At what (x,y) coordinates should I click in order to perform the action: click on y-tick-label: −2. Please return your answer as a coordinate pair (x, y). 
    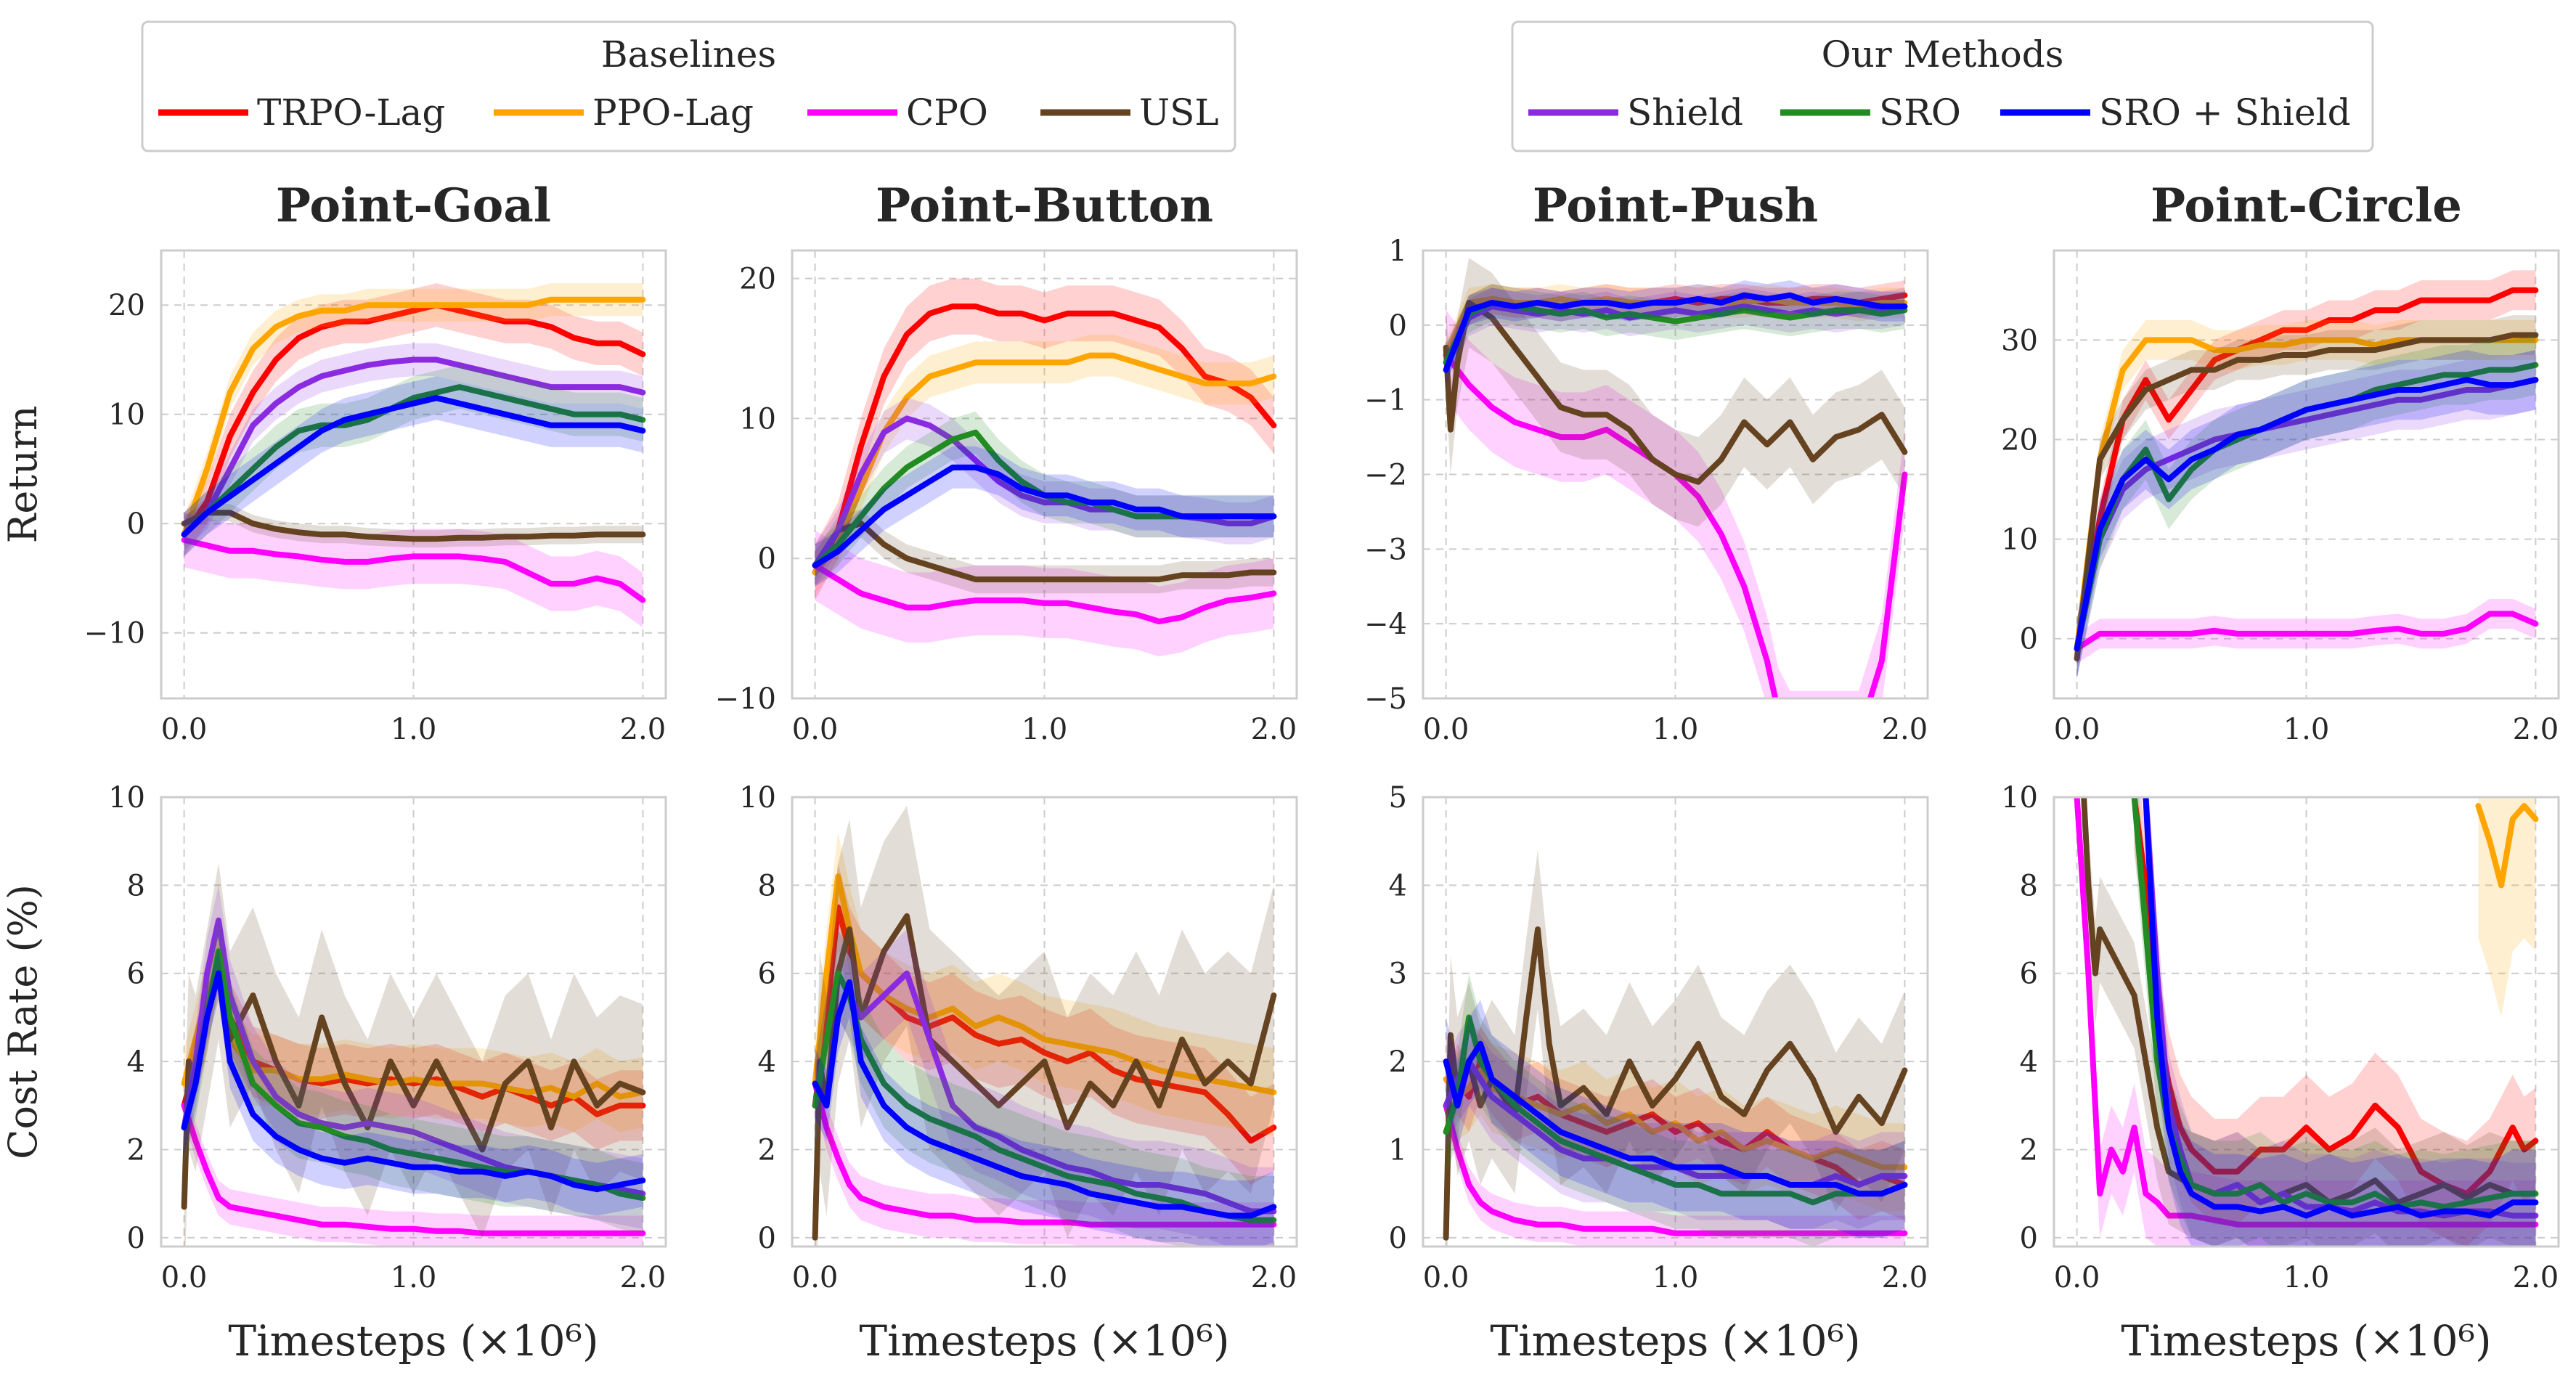
    Looking at the image, I should click on (1385, 475).